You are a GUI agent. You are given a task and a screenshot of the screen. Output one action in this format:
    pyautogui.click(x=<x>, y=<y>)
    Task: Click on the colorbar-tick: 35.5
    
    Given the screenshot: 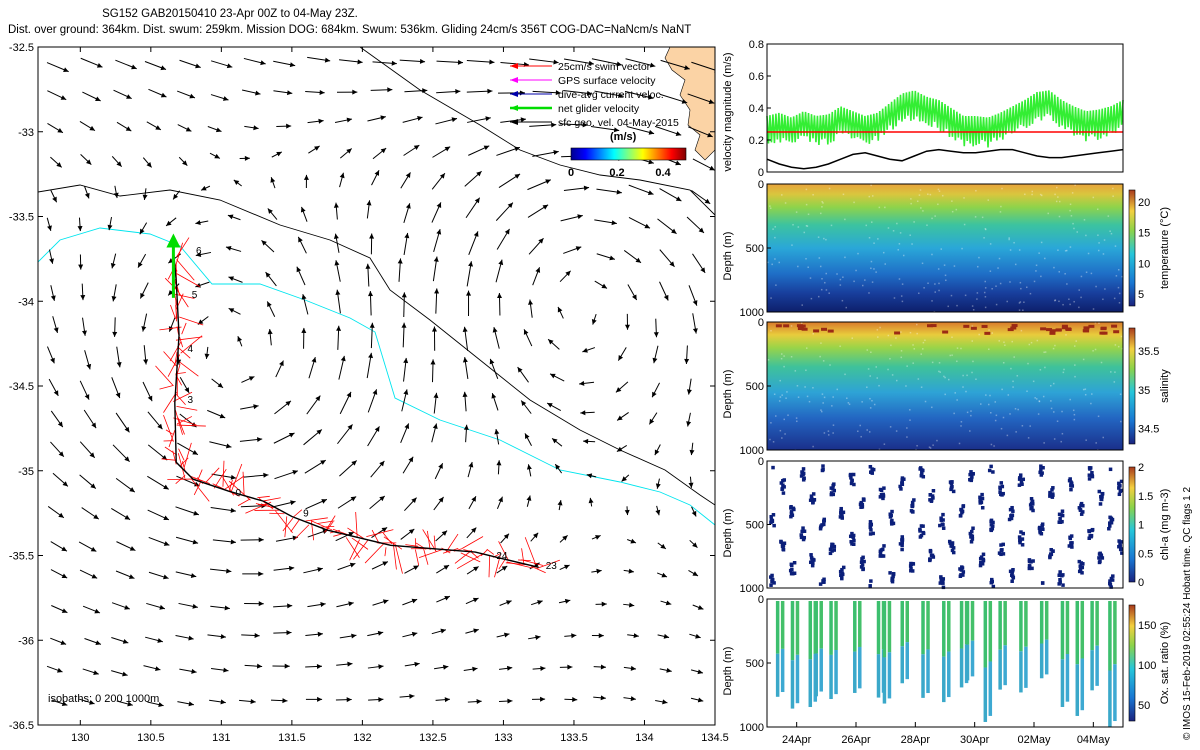 What is the action you would take?
    pyautogui.click(x=1148, y=352)
    